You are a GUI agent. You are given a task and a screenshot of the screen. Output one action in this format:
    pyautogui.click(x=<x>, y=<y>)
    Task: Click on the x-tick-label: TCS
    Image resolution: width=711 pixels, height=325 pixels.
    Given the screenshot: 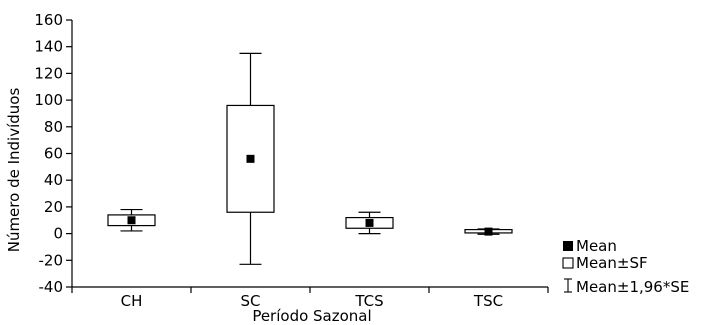 What is the action you would take?
    pyautogui.click(x=368, y=301)
    